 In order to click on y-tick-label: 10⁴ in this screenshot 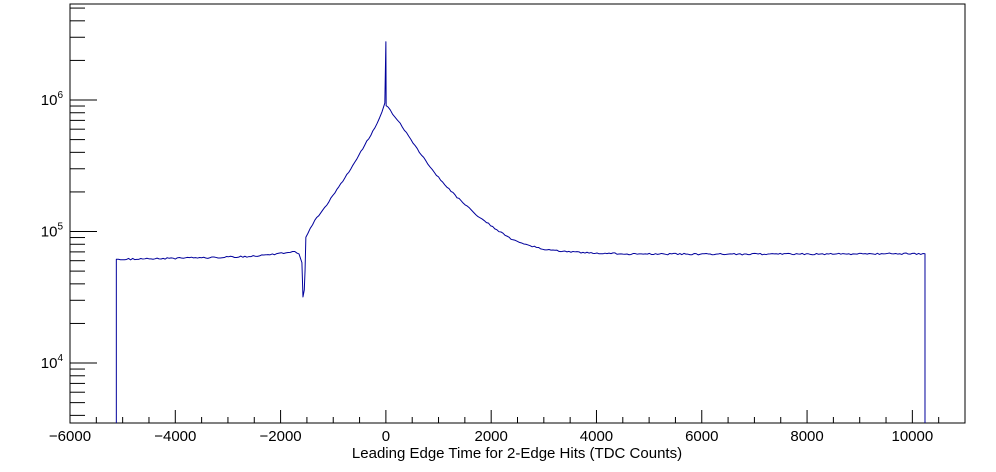, I will do `click(52, 362)`.